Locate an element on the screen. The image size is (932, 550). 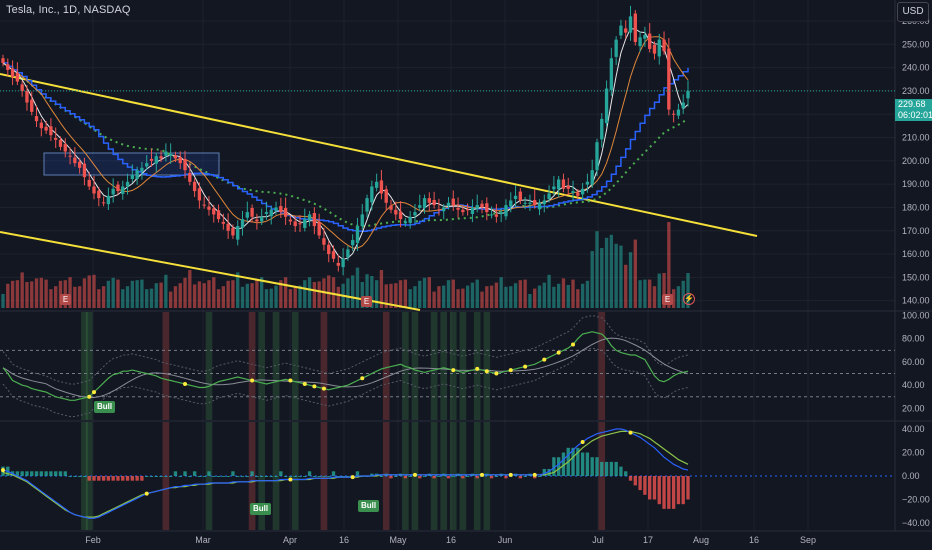
time-axis-tick-label: Sep is located at coordinates (808, 540).